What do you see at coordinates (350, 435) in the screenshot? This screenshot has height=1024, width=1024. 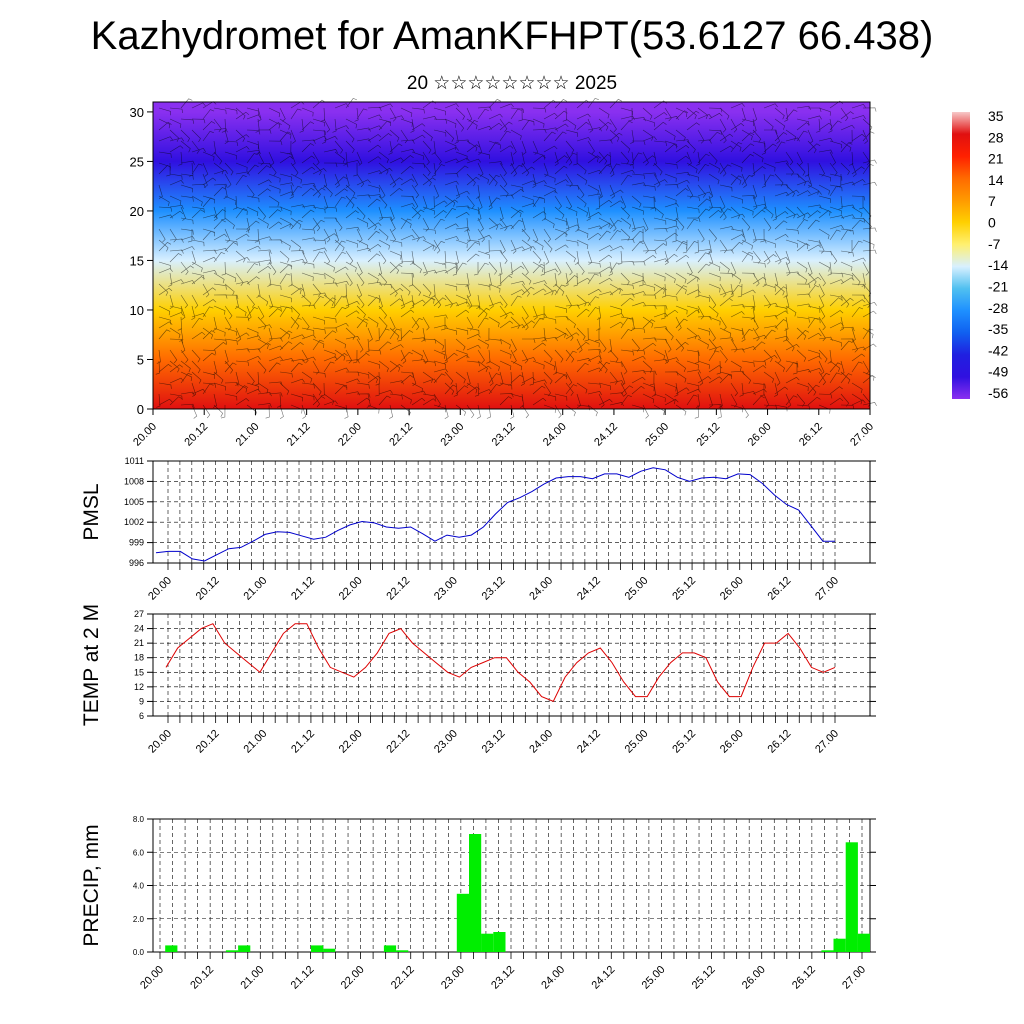 I see `heat-xtick-label: 22.00` at bounding box center [350, 435].